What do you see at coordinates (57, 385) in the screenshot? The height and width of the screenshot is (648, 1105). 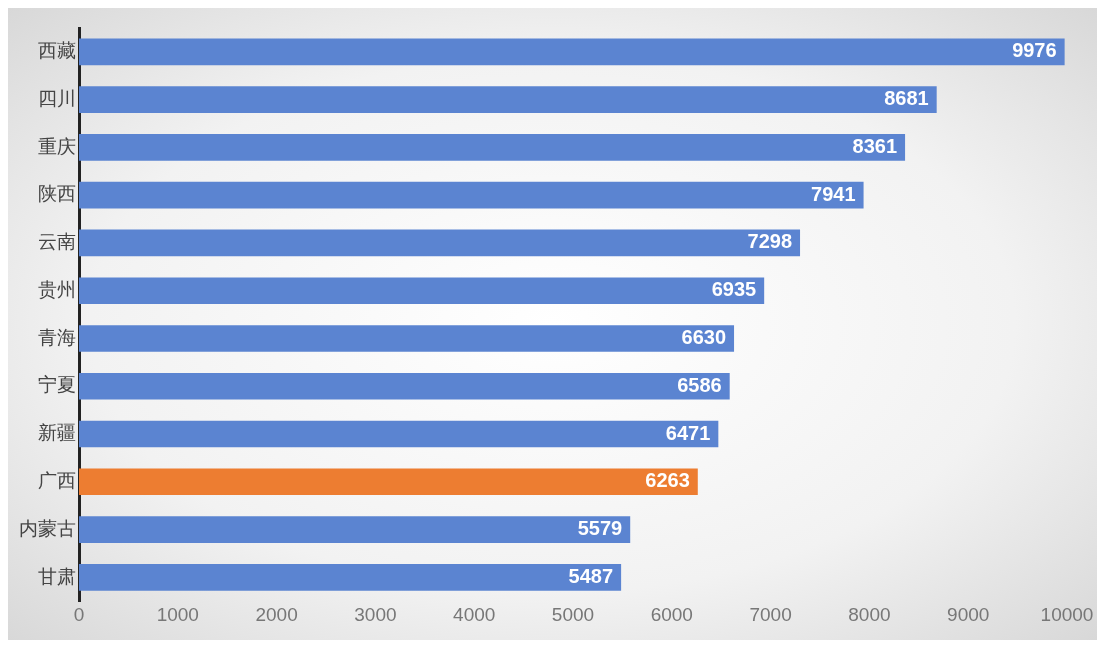 I see `y-tick-label: 宁夏` at bounding box center [57, 385].